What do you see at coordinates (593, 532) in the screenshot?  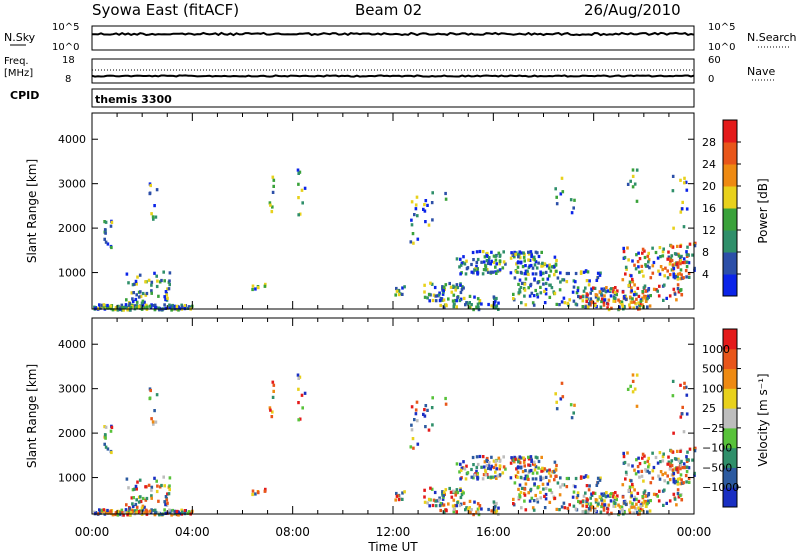 I see `x-tick-label: 20:00` at bounding box center [593, 532].